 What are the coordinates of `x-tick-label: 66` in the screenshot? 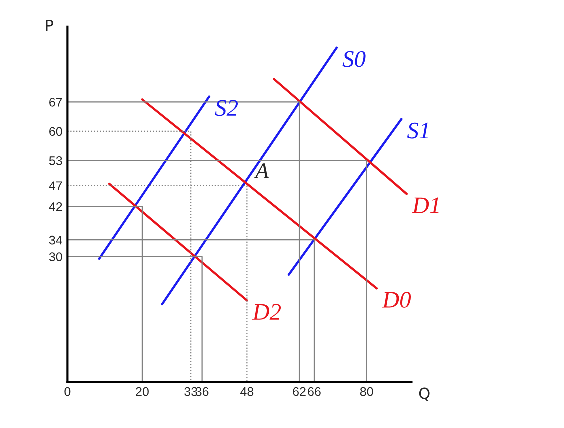 It's located at (314, 391).